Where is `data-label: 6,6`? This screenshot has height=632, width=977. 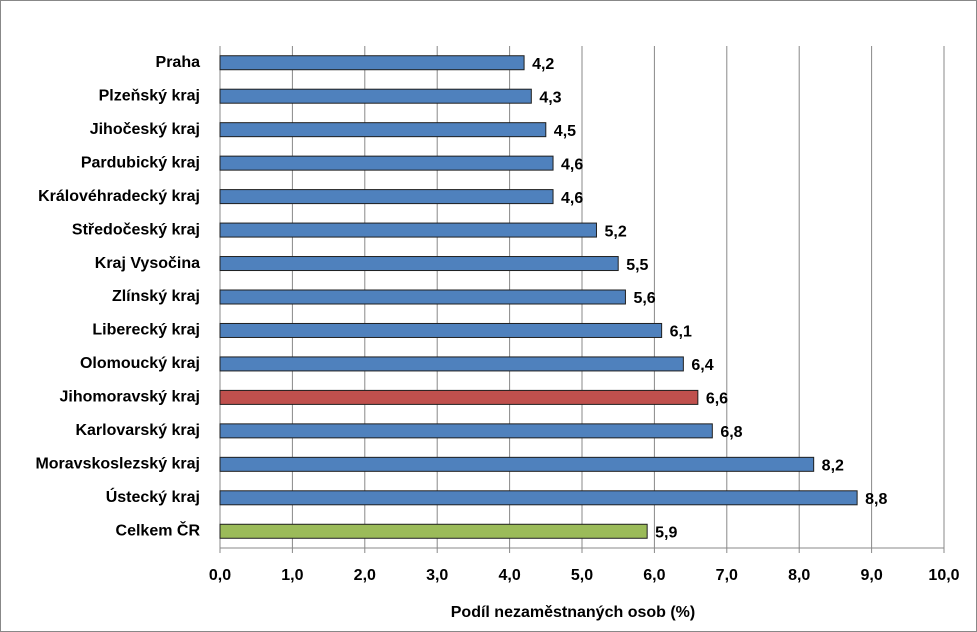 data-label: 6,6 is located at coordinates (717, 399).